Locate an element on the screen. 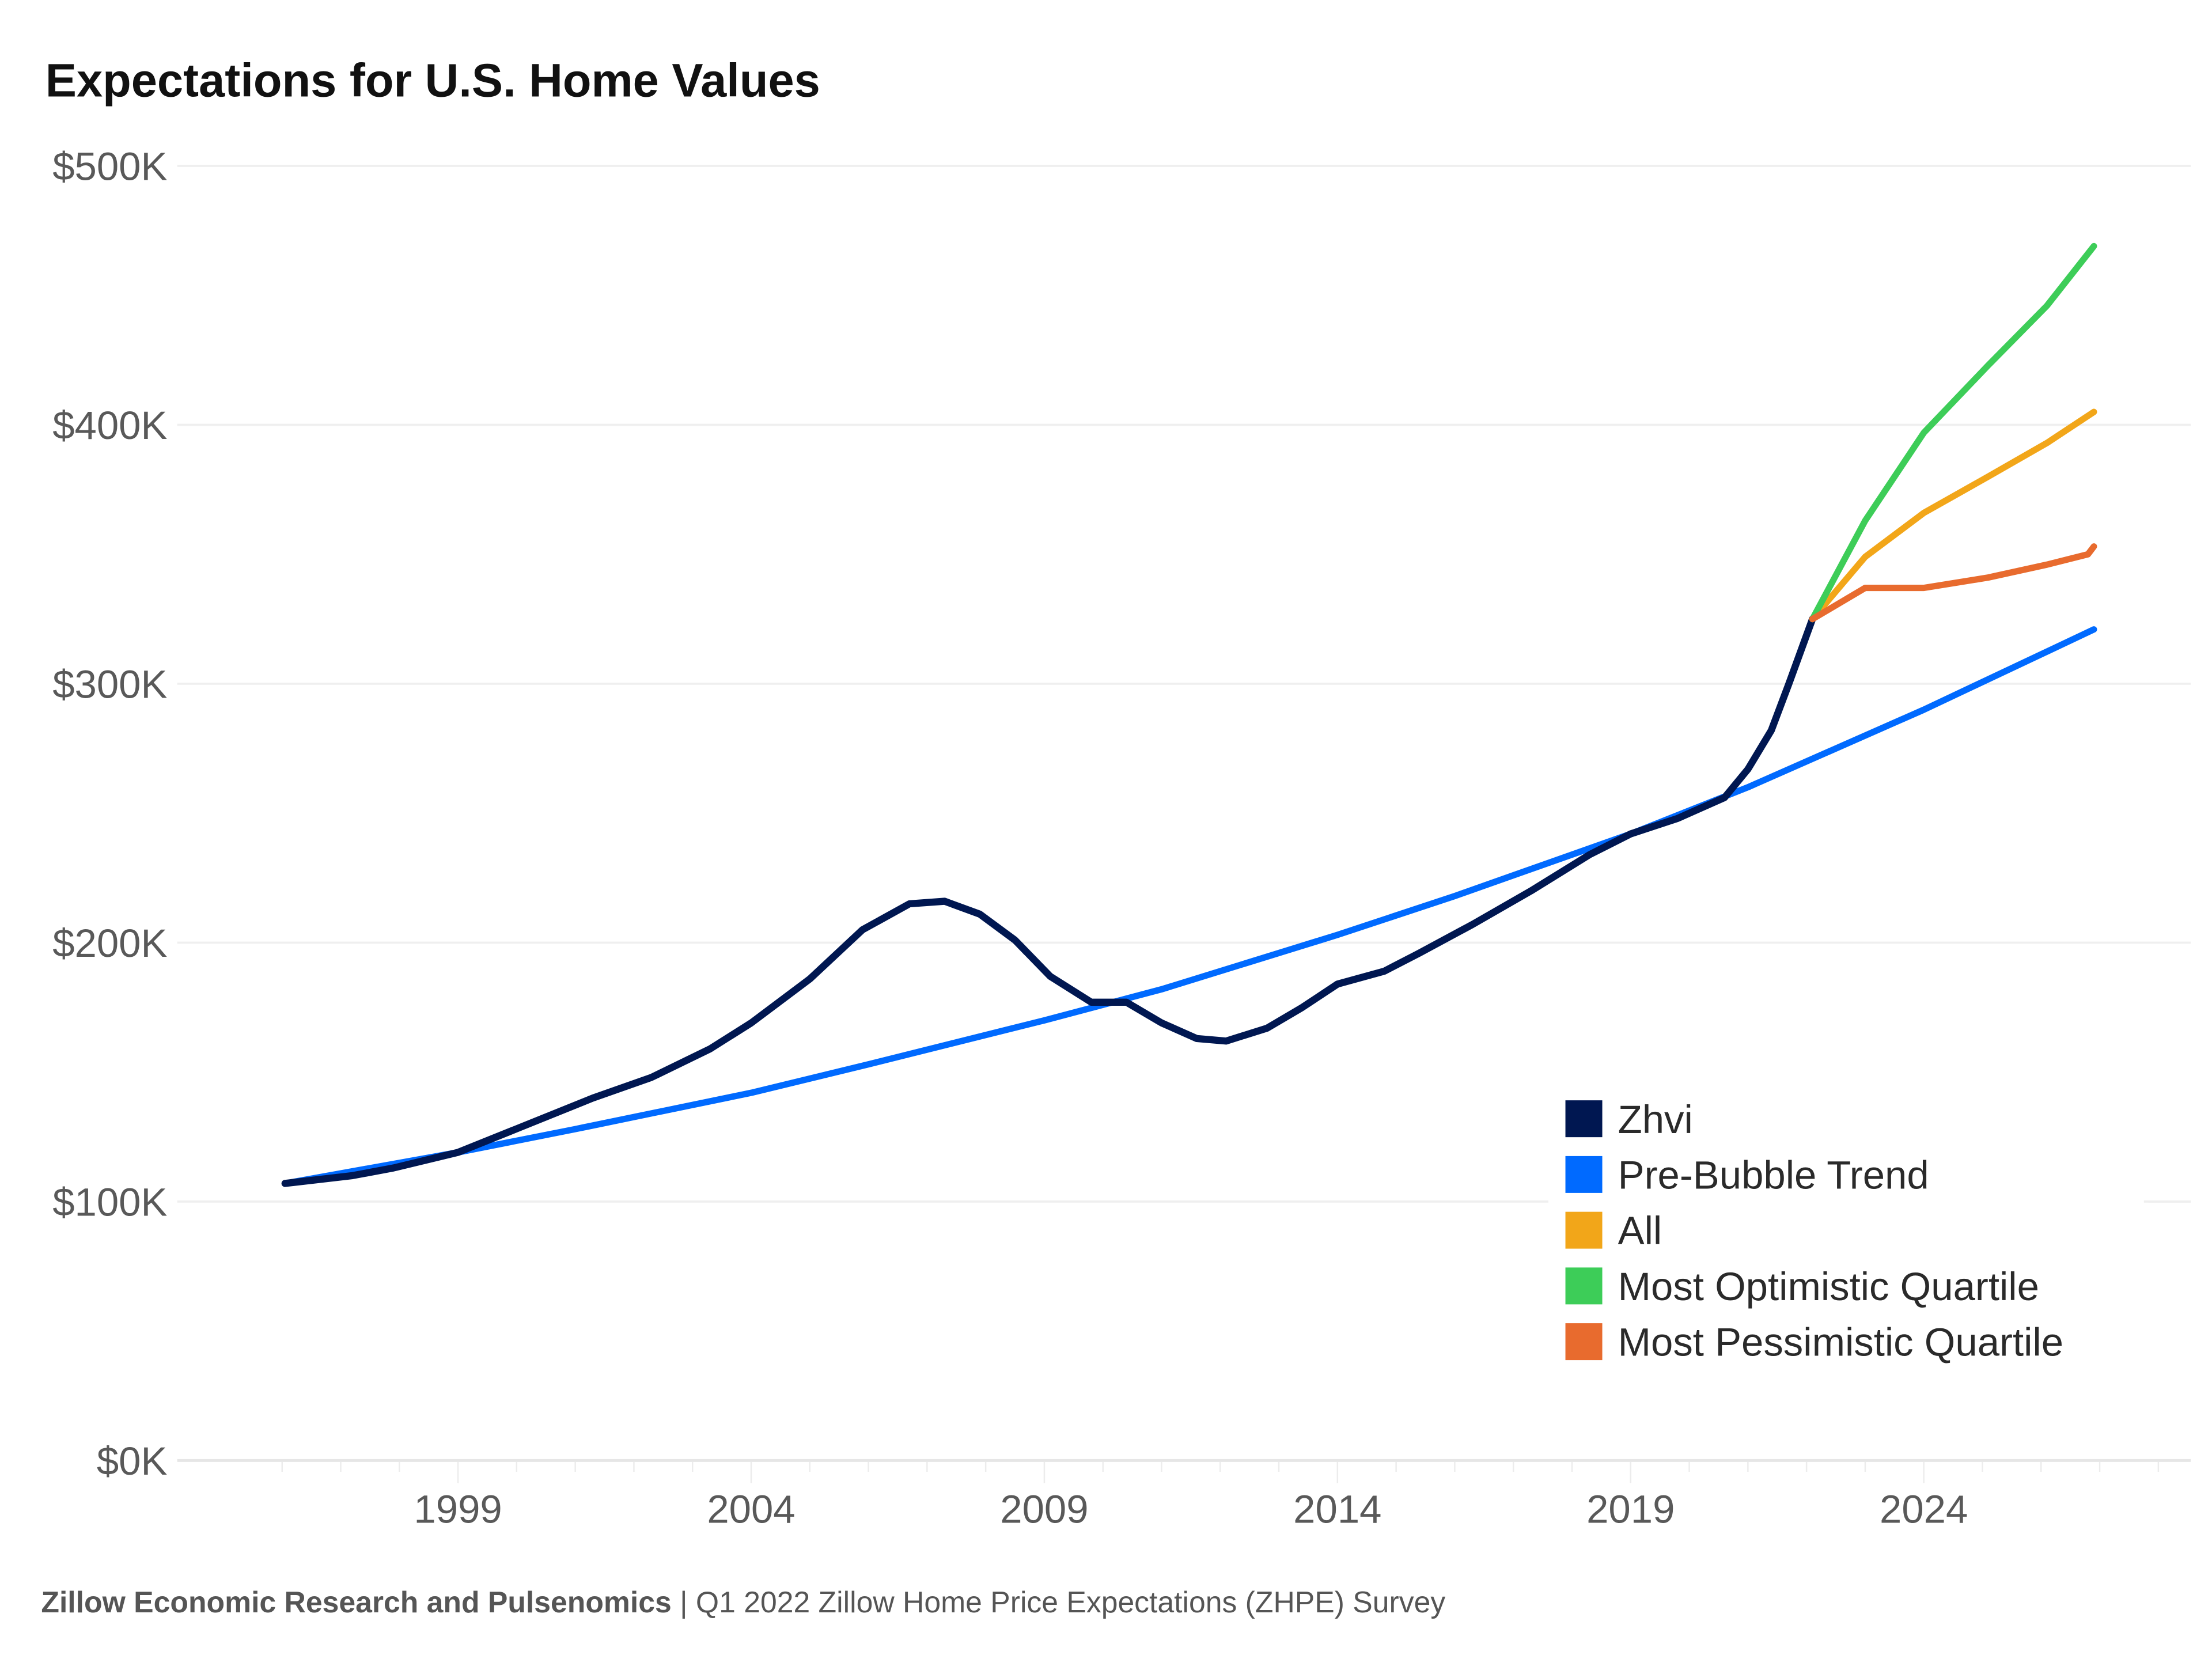 This screenshot has width=2212, height=1659. x-axis: 1999 2004 2009 2014 2019 2024 is located at coordinates (1220, 1496).